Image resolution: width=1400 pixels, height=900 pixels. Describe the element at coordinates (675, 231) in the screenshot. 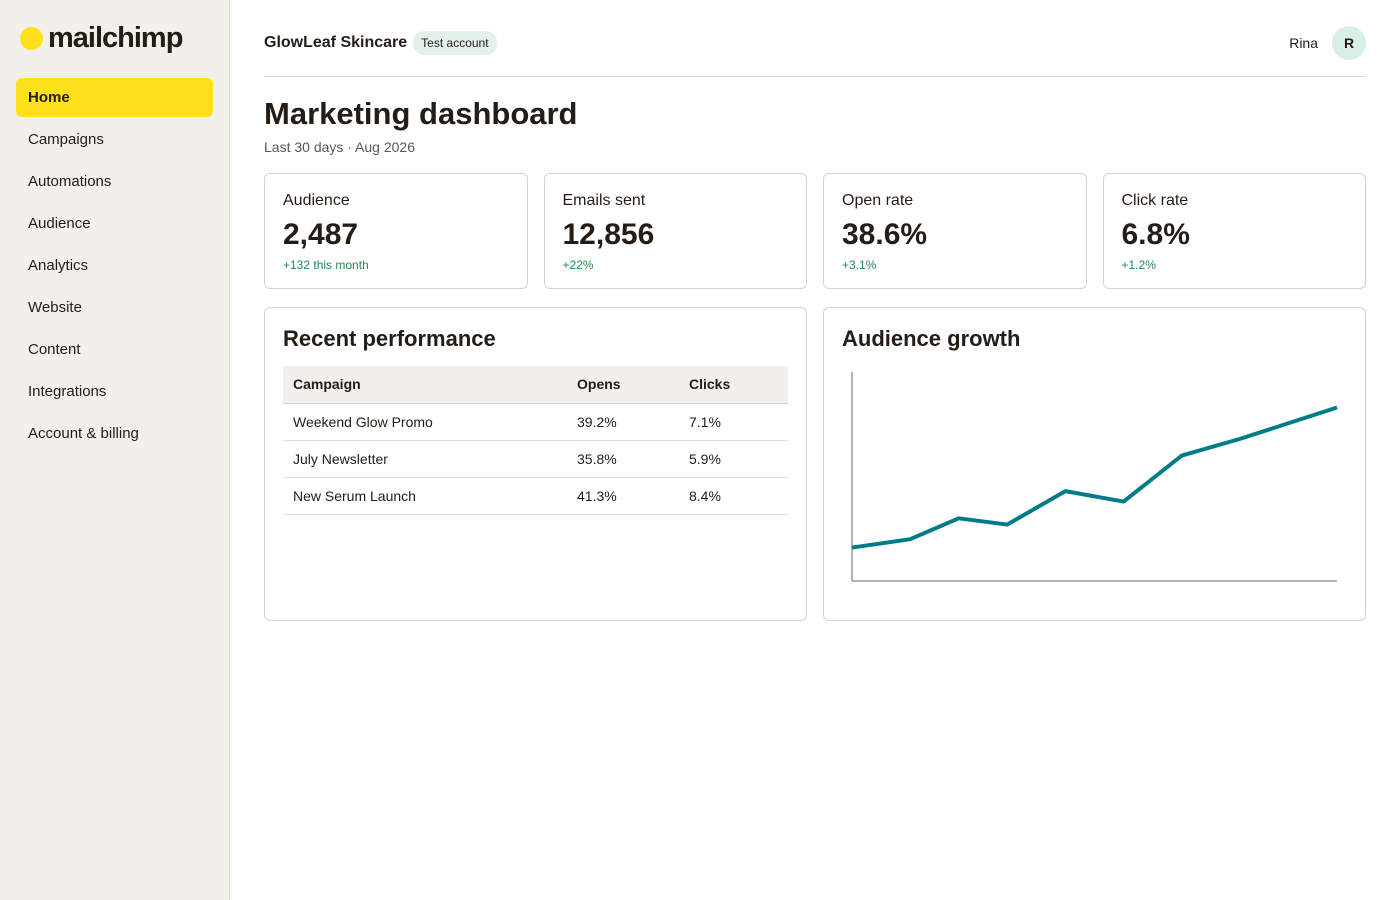

I see `stat-card-emails-sent: Emails sent 12,856 +22%` at that location.